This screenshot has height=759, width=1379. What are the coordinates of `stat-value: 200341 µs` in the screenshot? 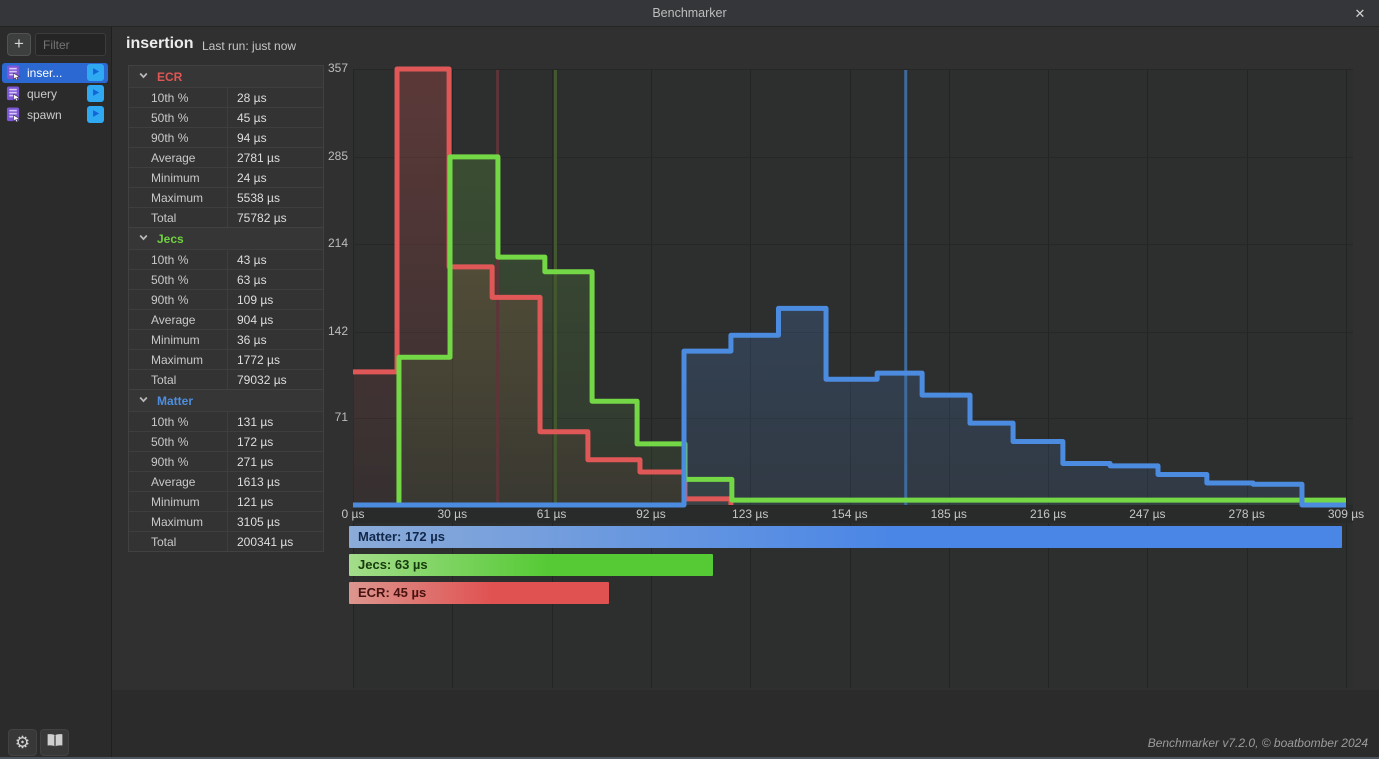 It's located at (265, 541).